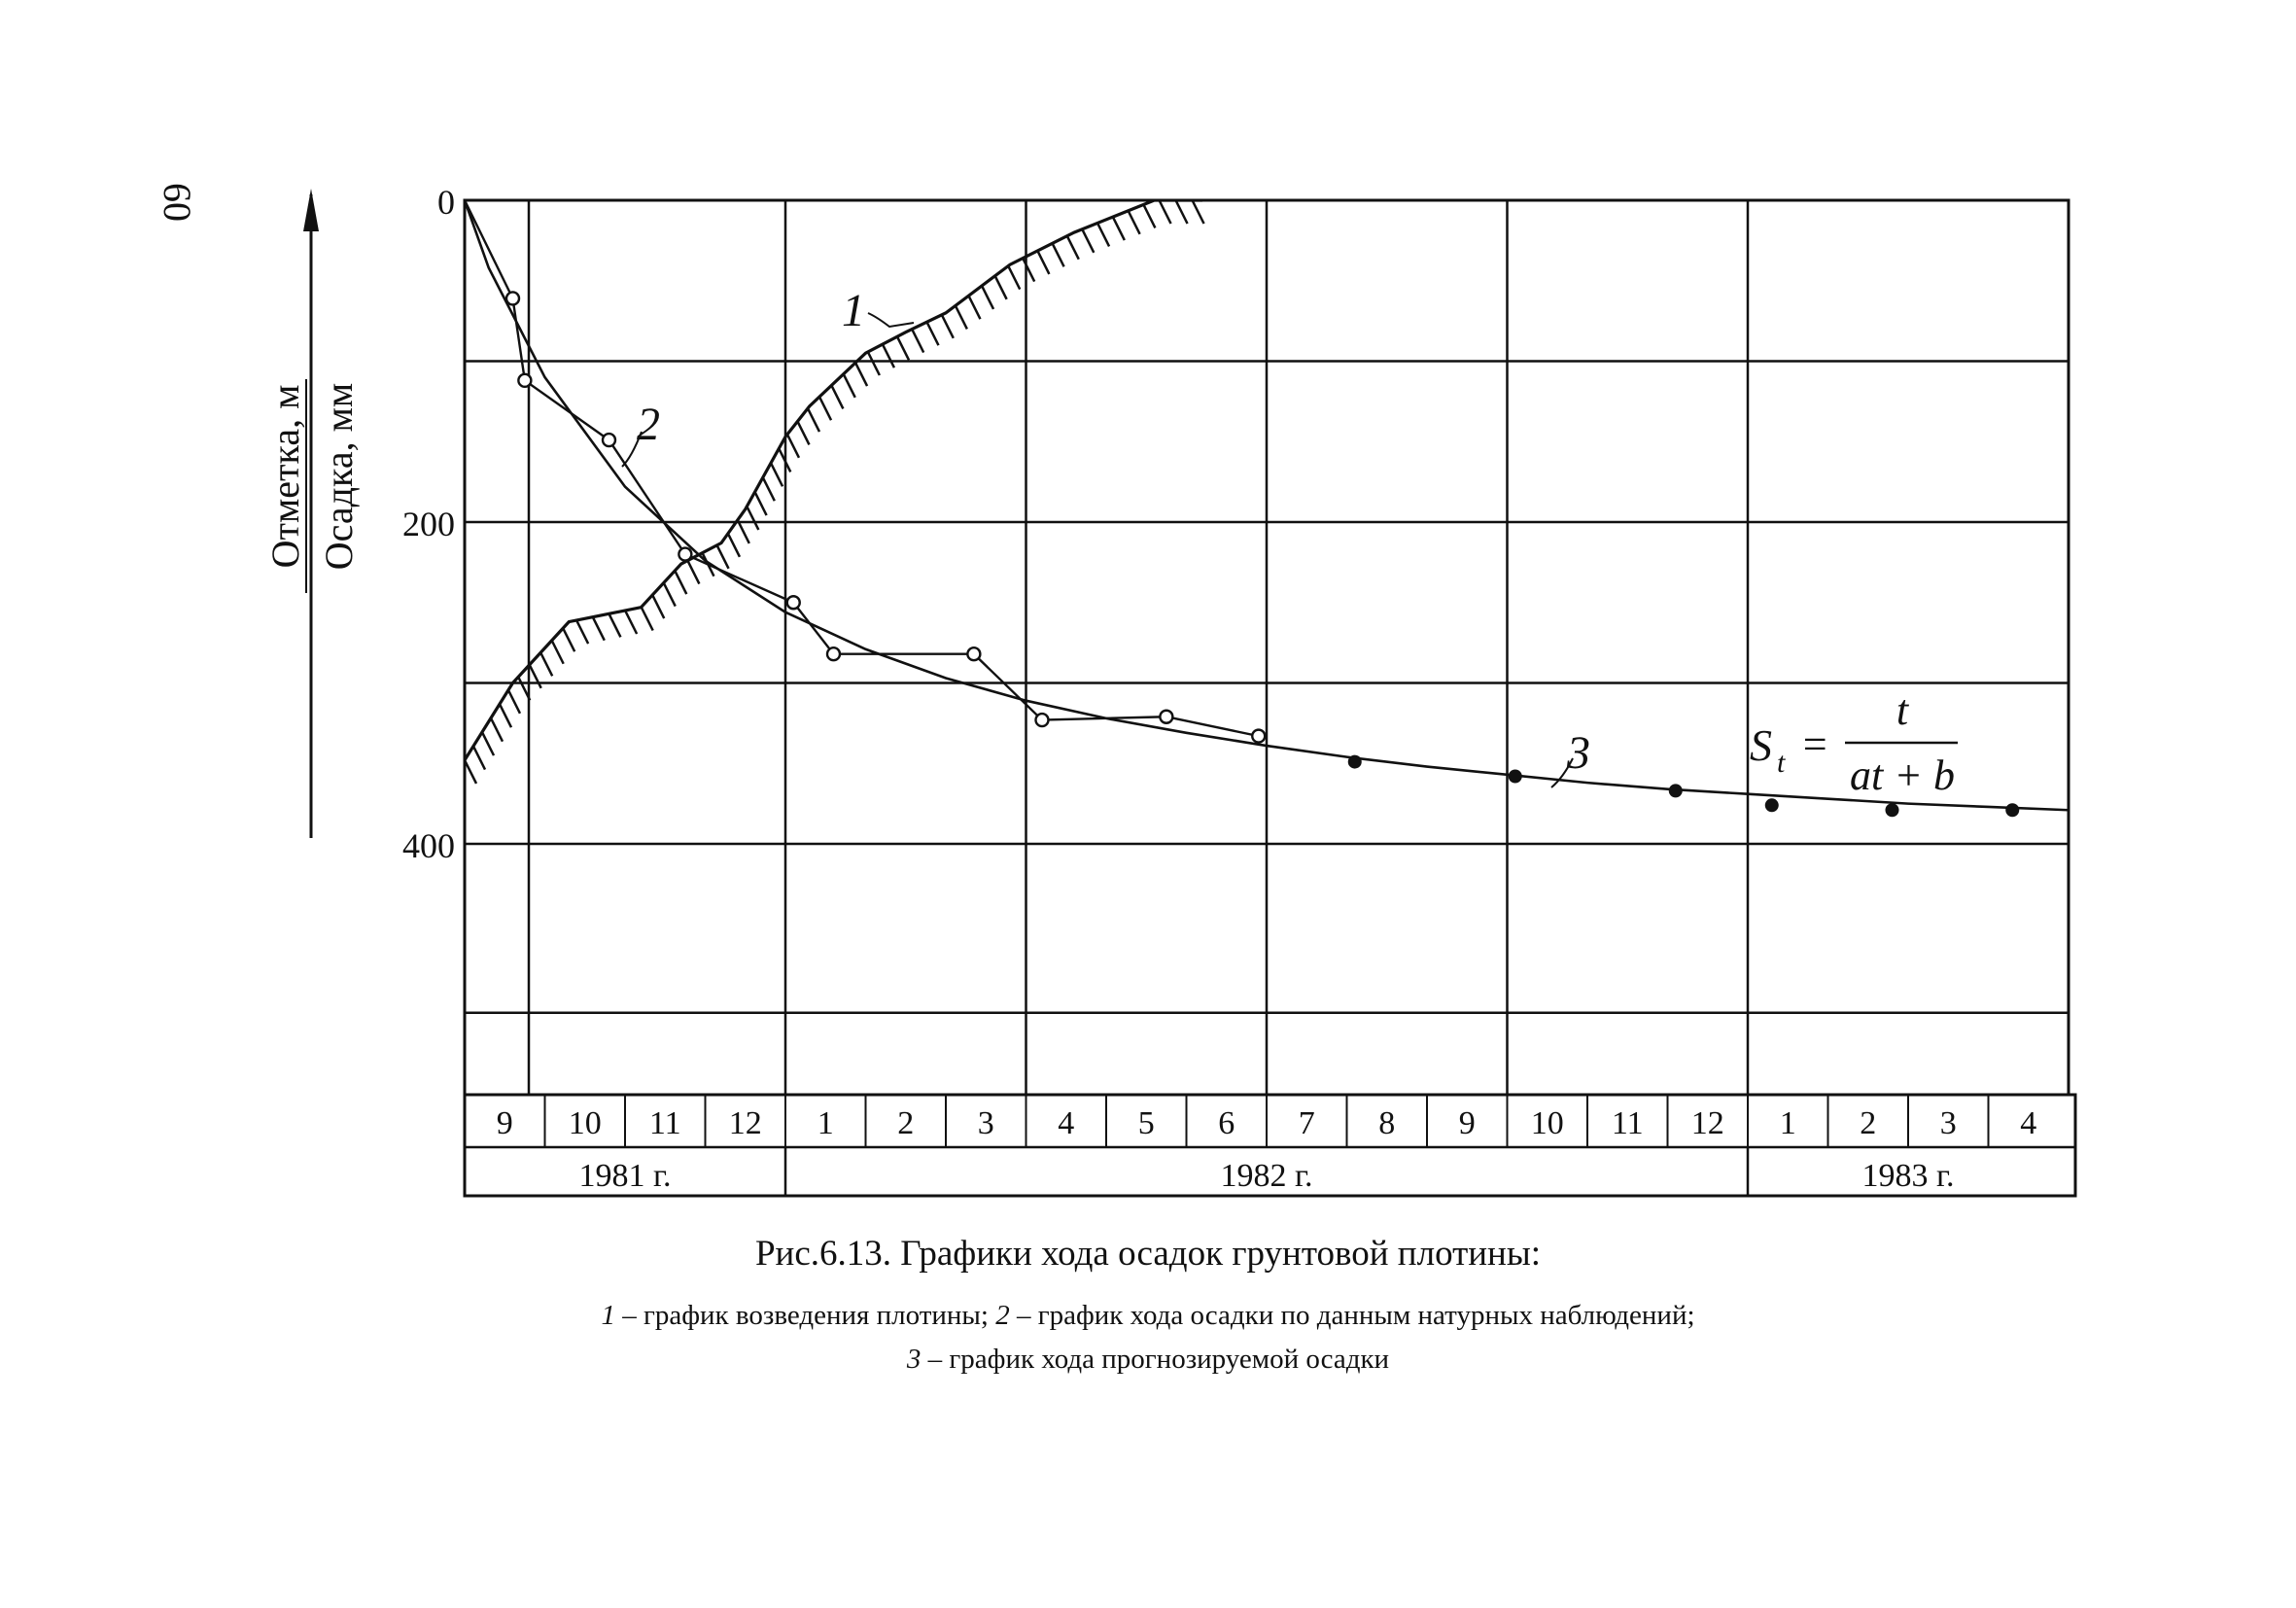 The height and width of the screenshot is (1608, 2296). What do you see at coordinates (1781, 763) in the screenshot?
I see `formula-subscript: t` at bounding box center [1781, 763].